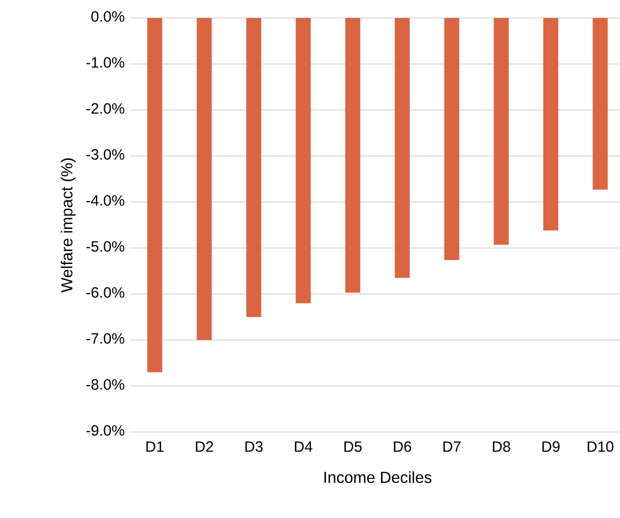 The height and width of the screenshot is (518, 620). Describe the element at coordinates (105, 292) in the screenshot. I see `y-tick-label: -6.0%` at that location.